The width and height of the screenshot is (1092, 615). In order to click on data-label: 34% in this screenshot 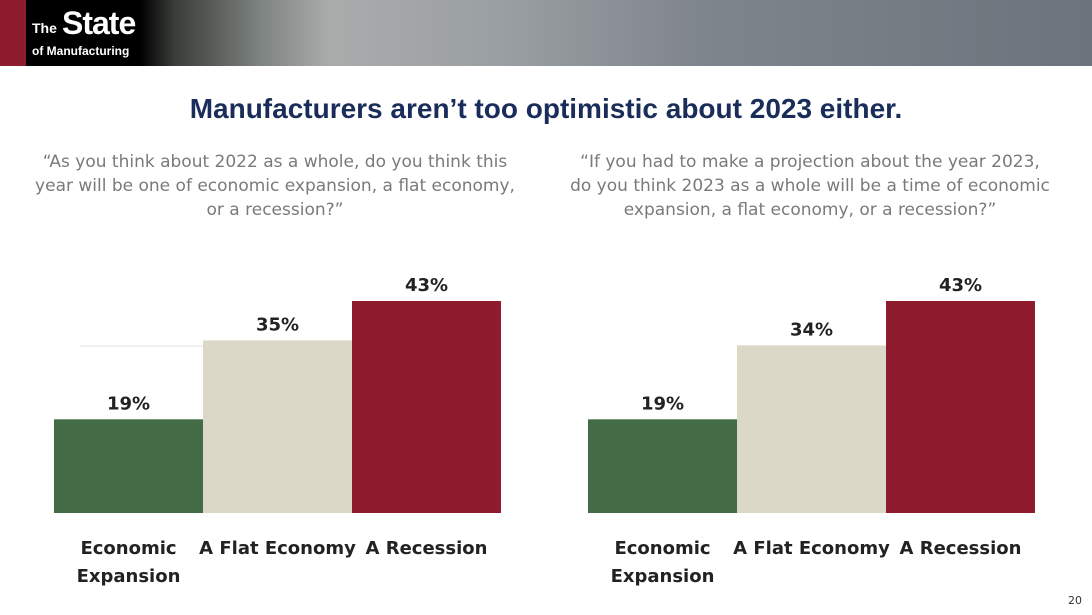, I will do `click(811, 329)`.